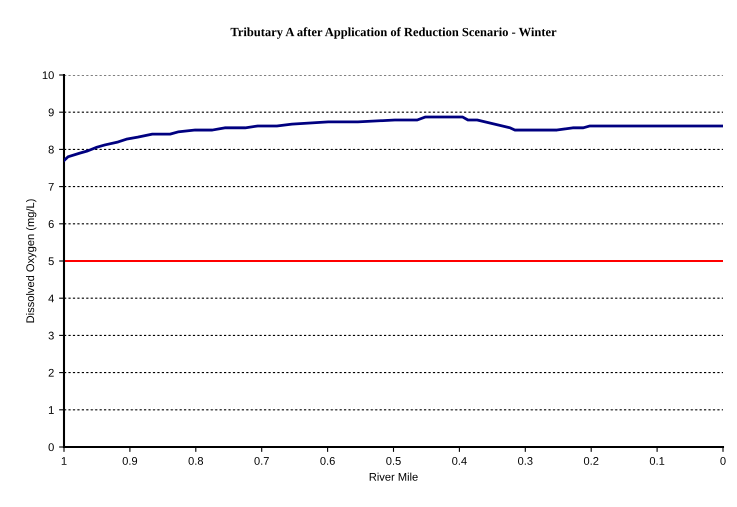  I want to click on y-tick-label: 8, so click(51, 150).